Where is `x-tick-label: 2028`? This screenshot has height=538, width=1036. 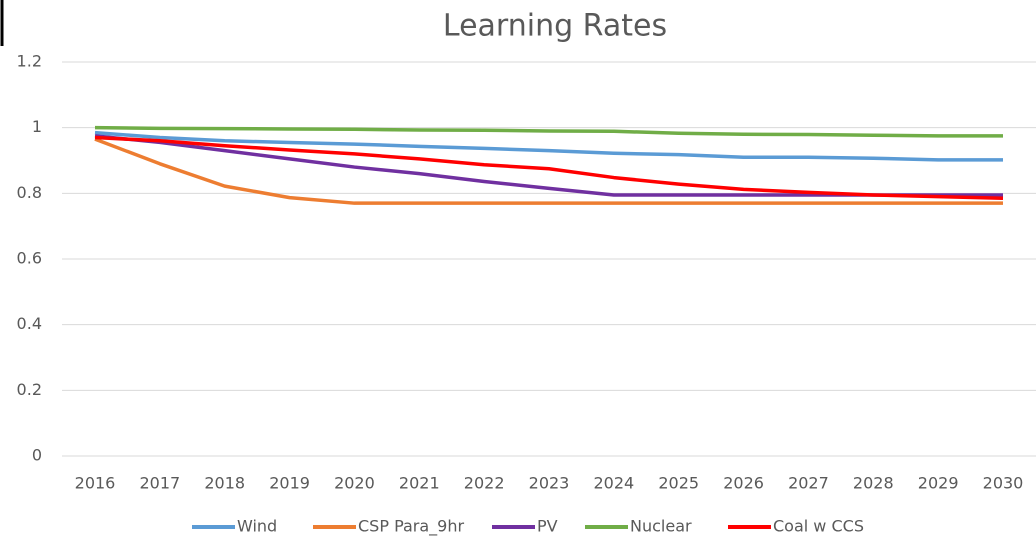
x-tick-label: 2028 is located at coordinates (873, 483).